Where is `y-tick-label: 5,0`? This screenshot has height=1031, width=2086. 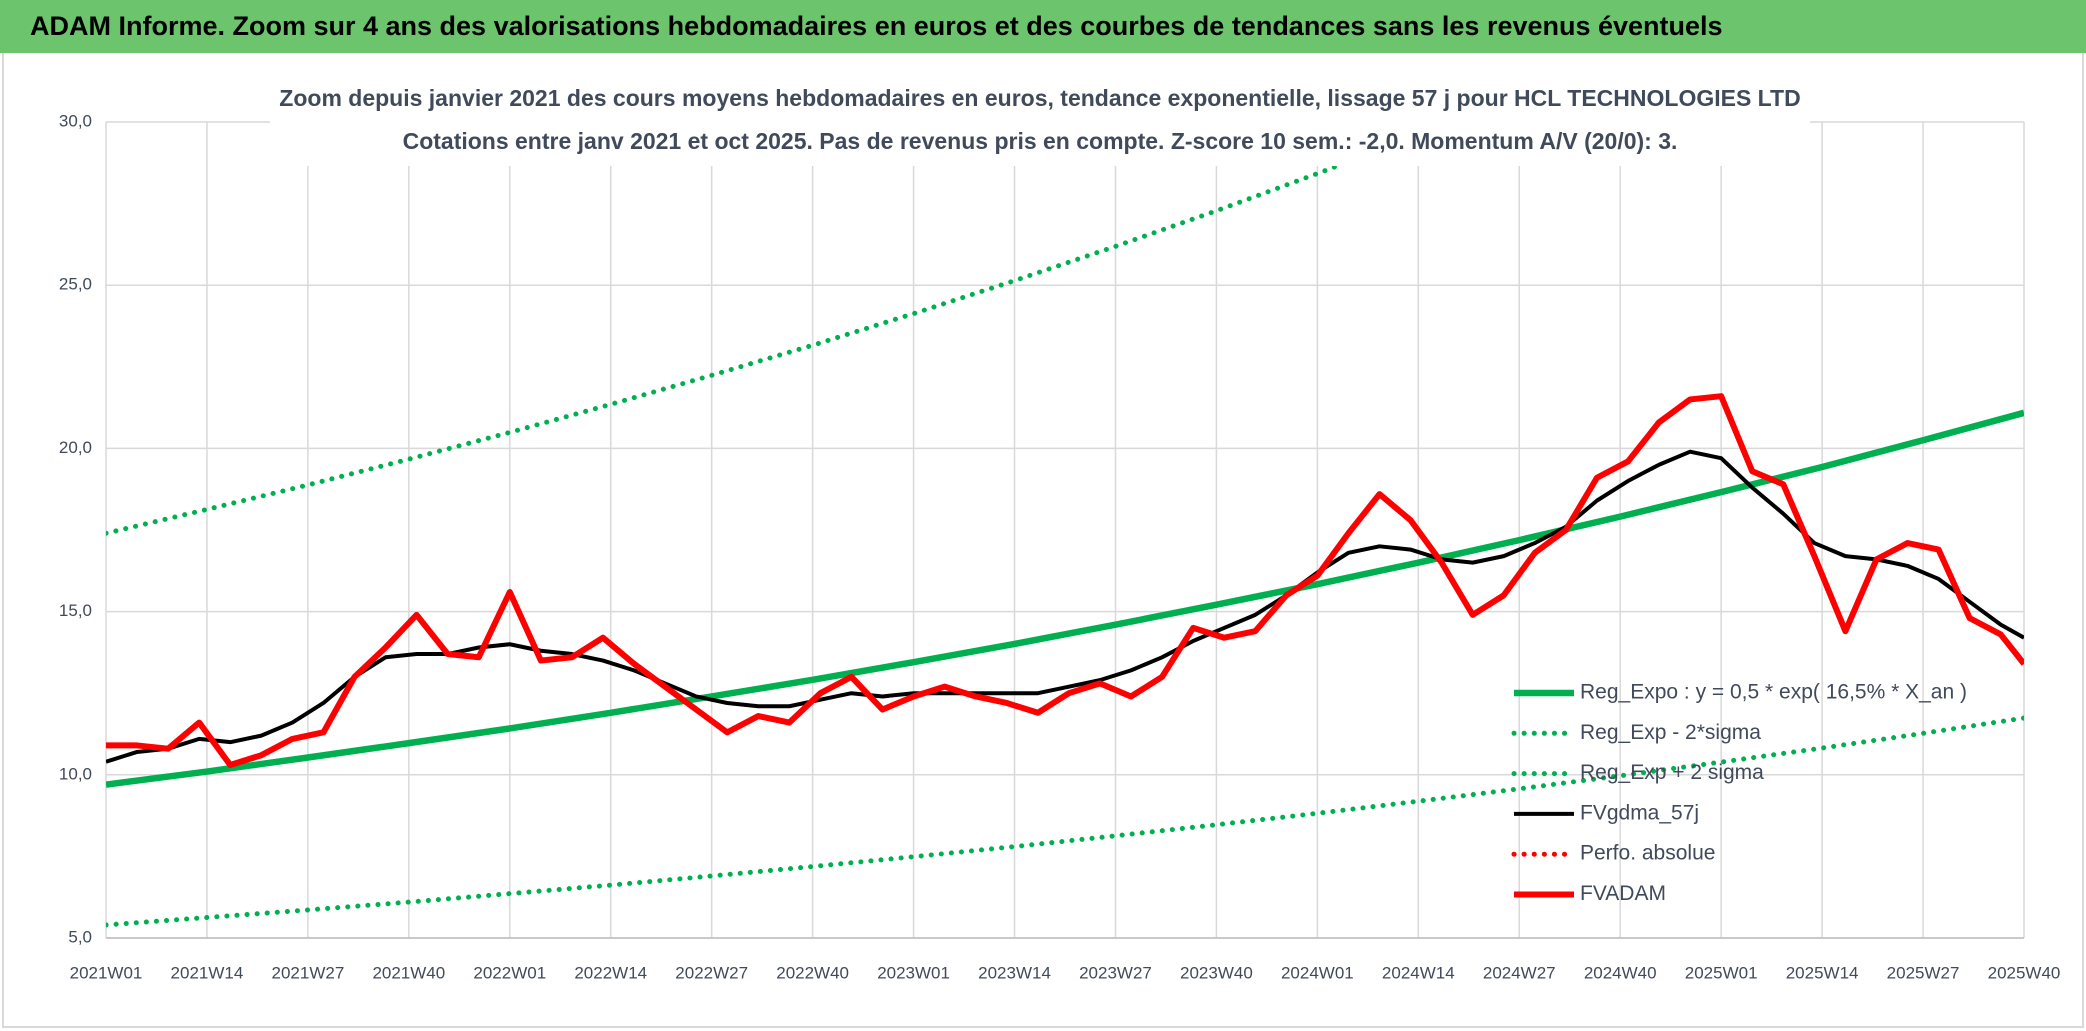 y-tick-label: 5,0 is located at coordinates (80, 936).